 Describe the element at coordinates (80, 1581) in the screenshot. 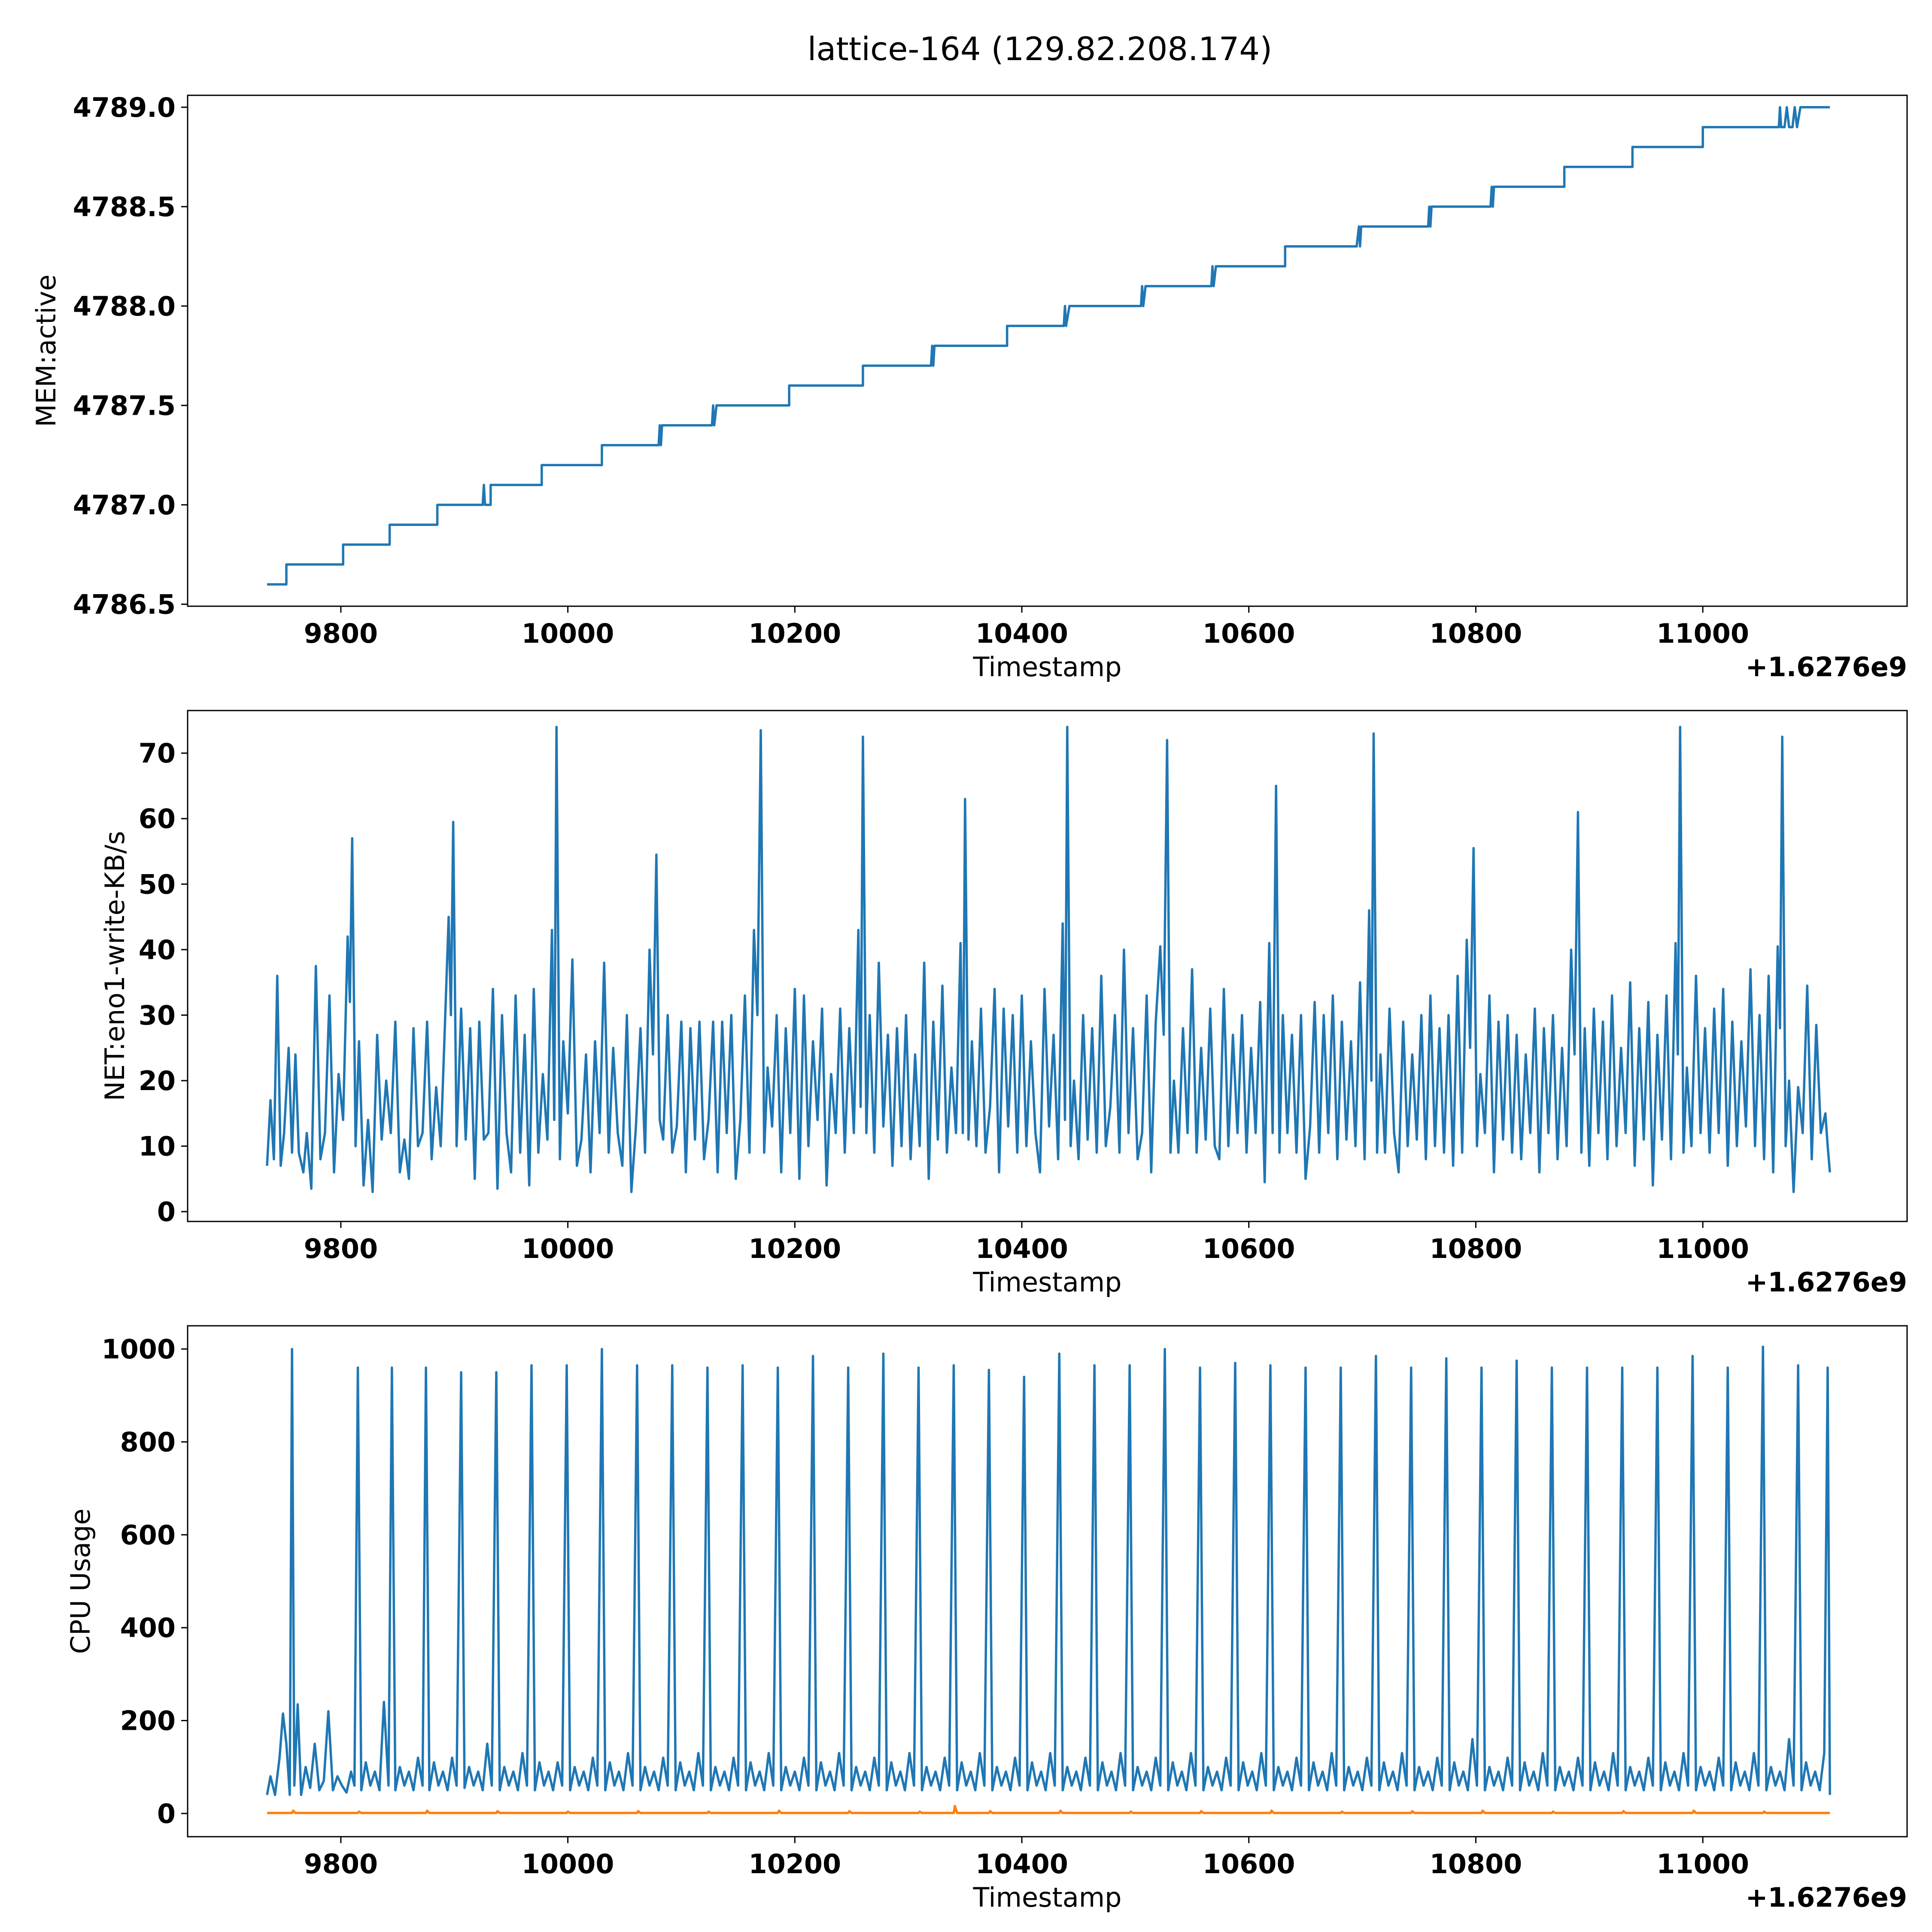

I see `cpu-y-axis-label: CPU Usage` at that location.